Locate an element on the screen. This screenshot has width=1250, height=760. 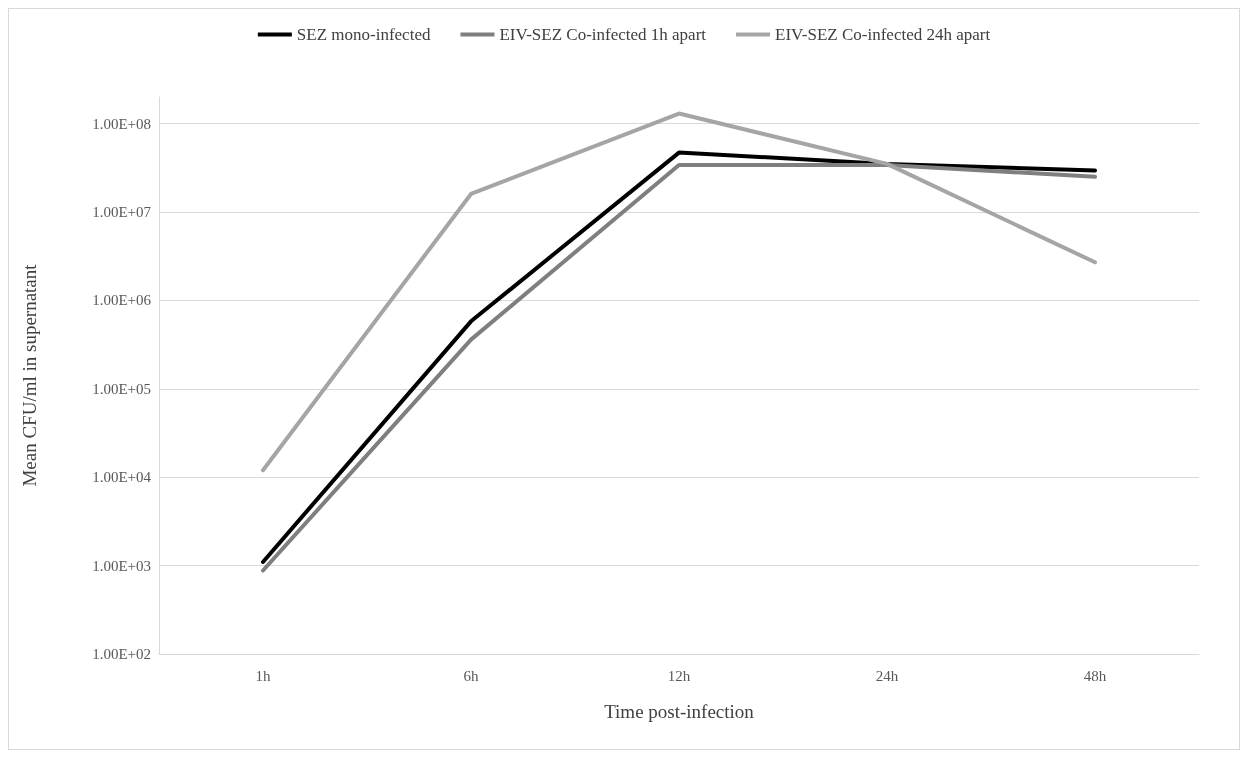
legend-label: EIV-SEZ Co-infected 24h apart is located at coordinates (883, 34).